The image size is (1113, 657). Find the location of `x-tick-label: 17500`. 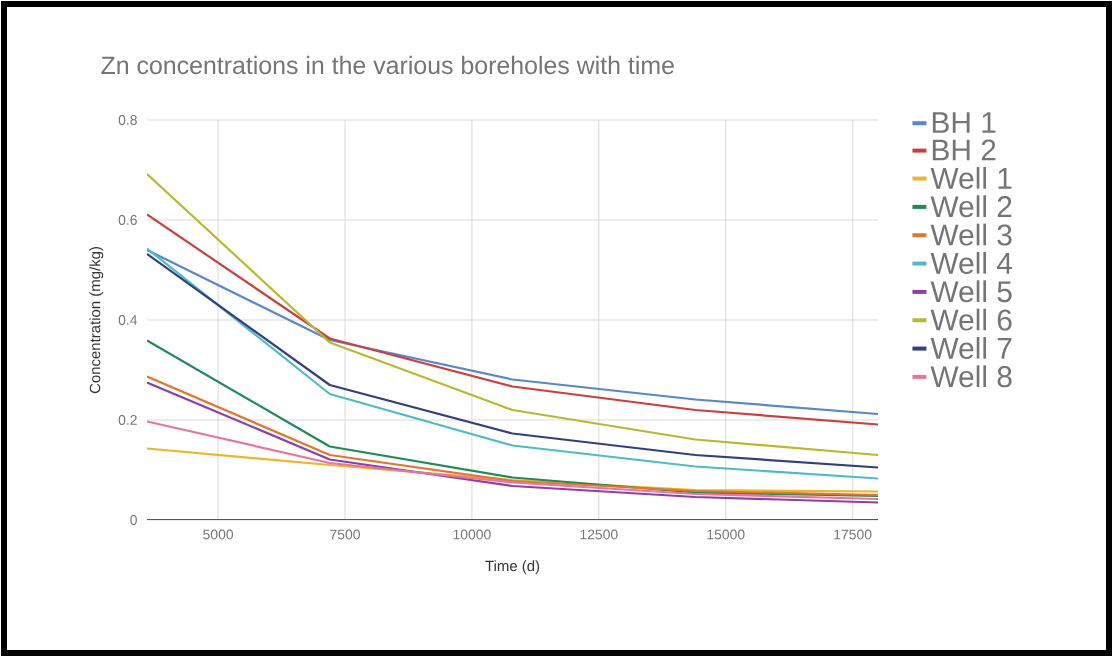

x-tick-label: 17500 is located at coordinates (853, 534).